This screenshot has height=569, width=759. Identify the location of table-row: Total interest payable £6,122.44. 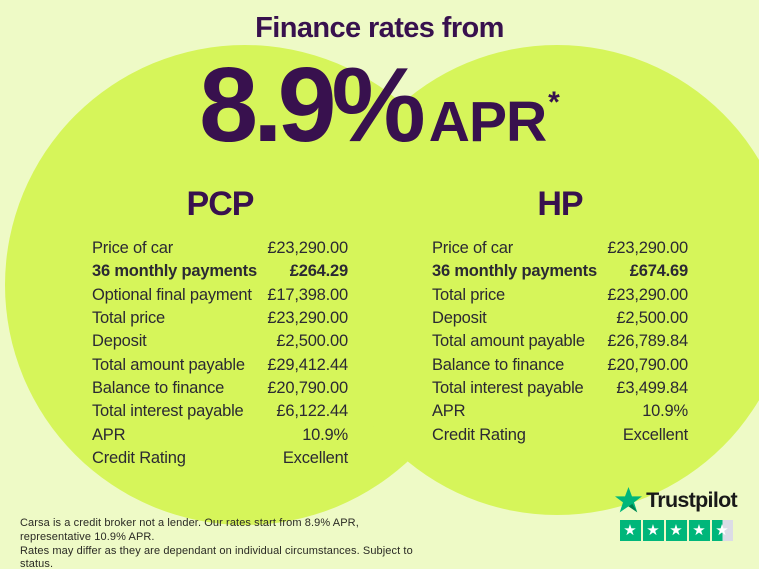
(220, 411).